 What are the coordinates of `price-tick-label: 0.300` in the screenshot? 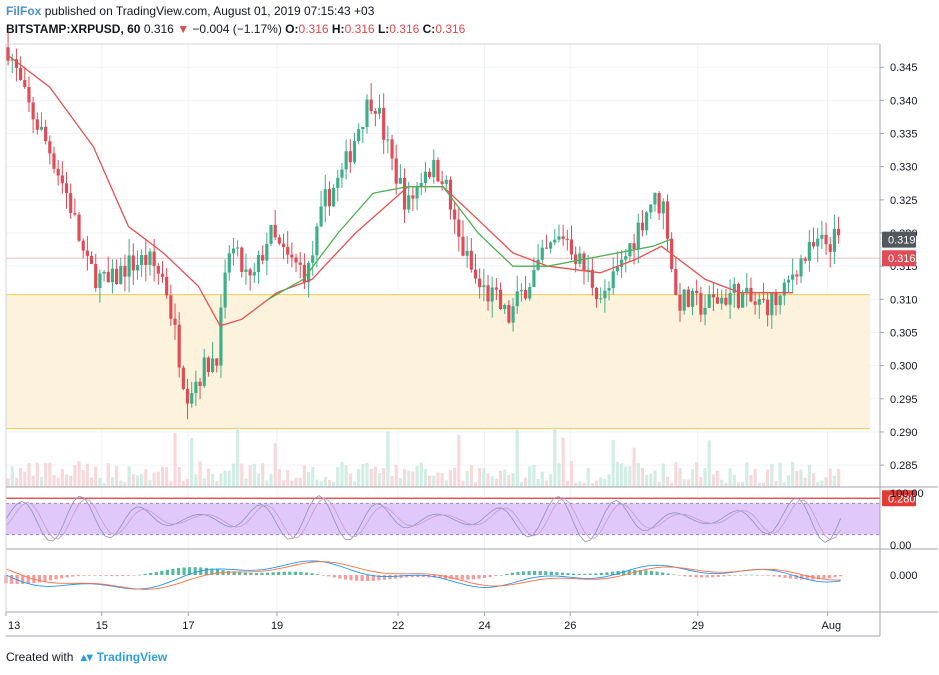 It's located at (904, 367).